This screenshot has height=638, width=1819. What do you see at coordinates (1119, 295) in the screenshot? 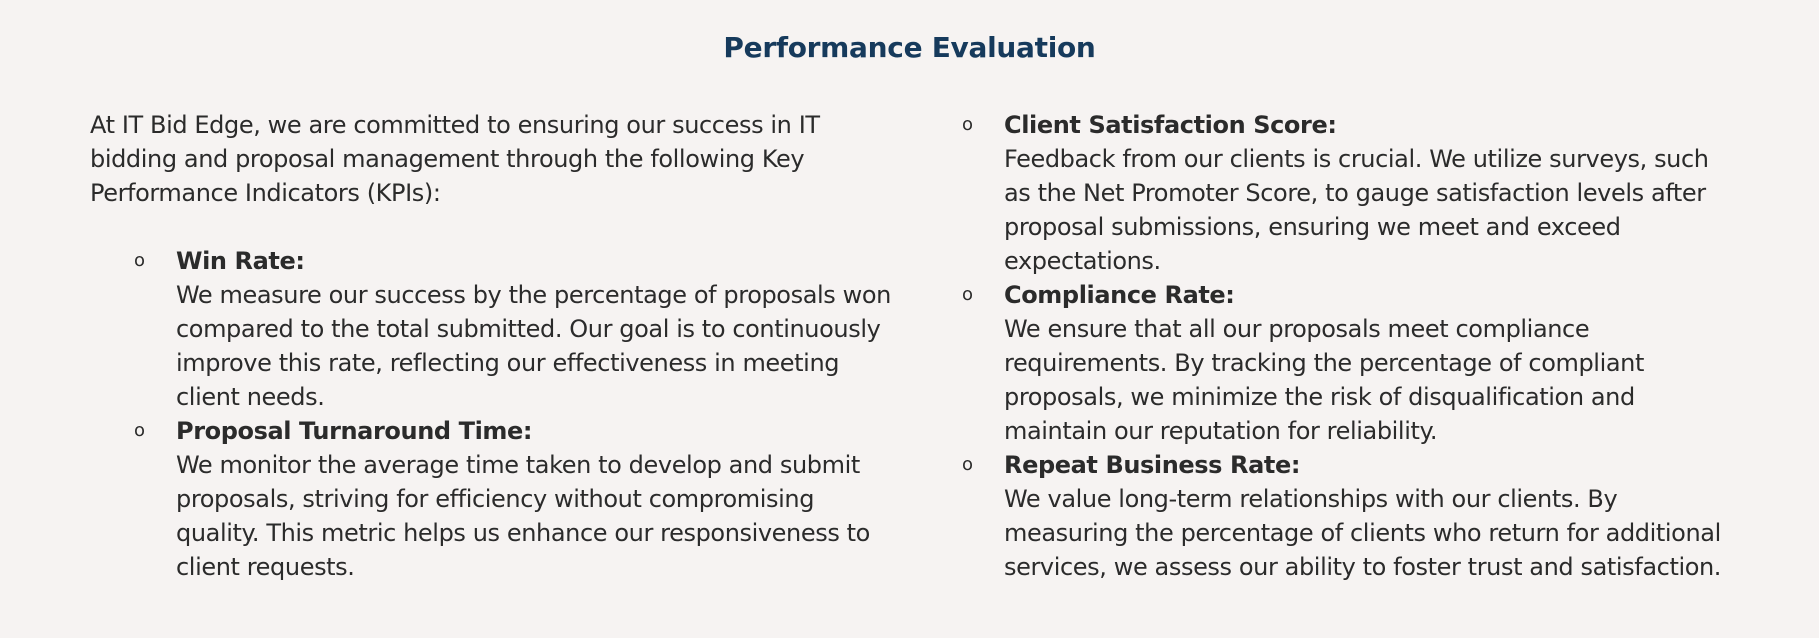
I see `kpi-name: Compliance Rate:` at bounding box center [1119, 295].